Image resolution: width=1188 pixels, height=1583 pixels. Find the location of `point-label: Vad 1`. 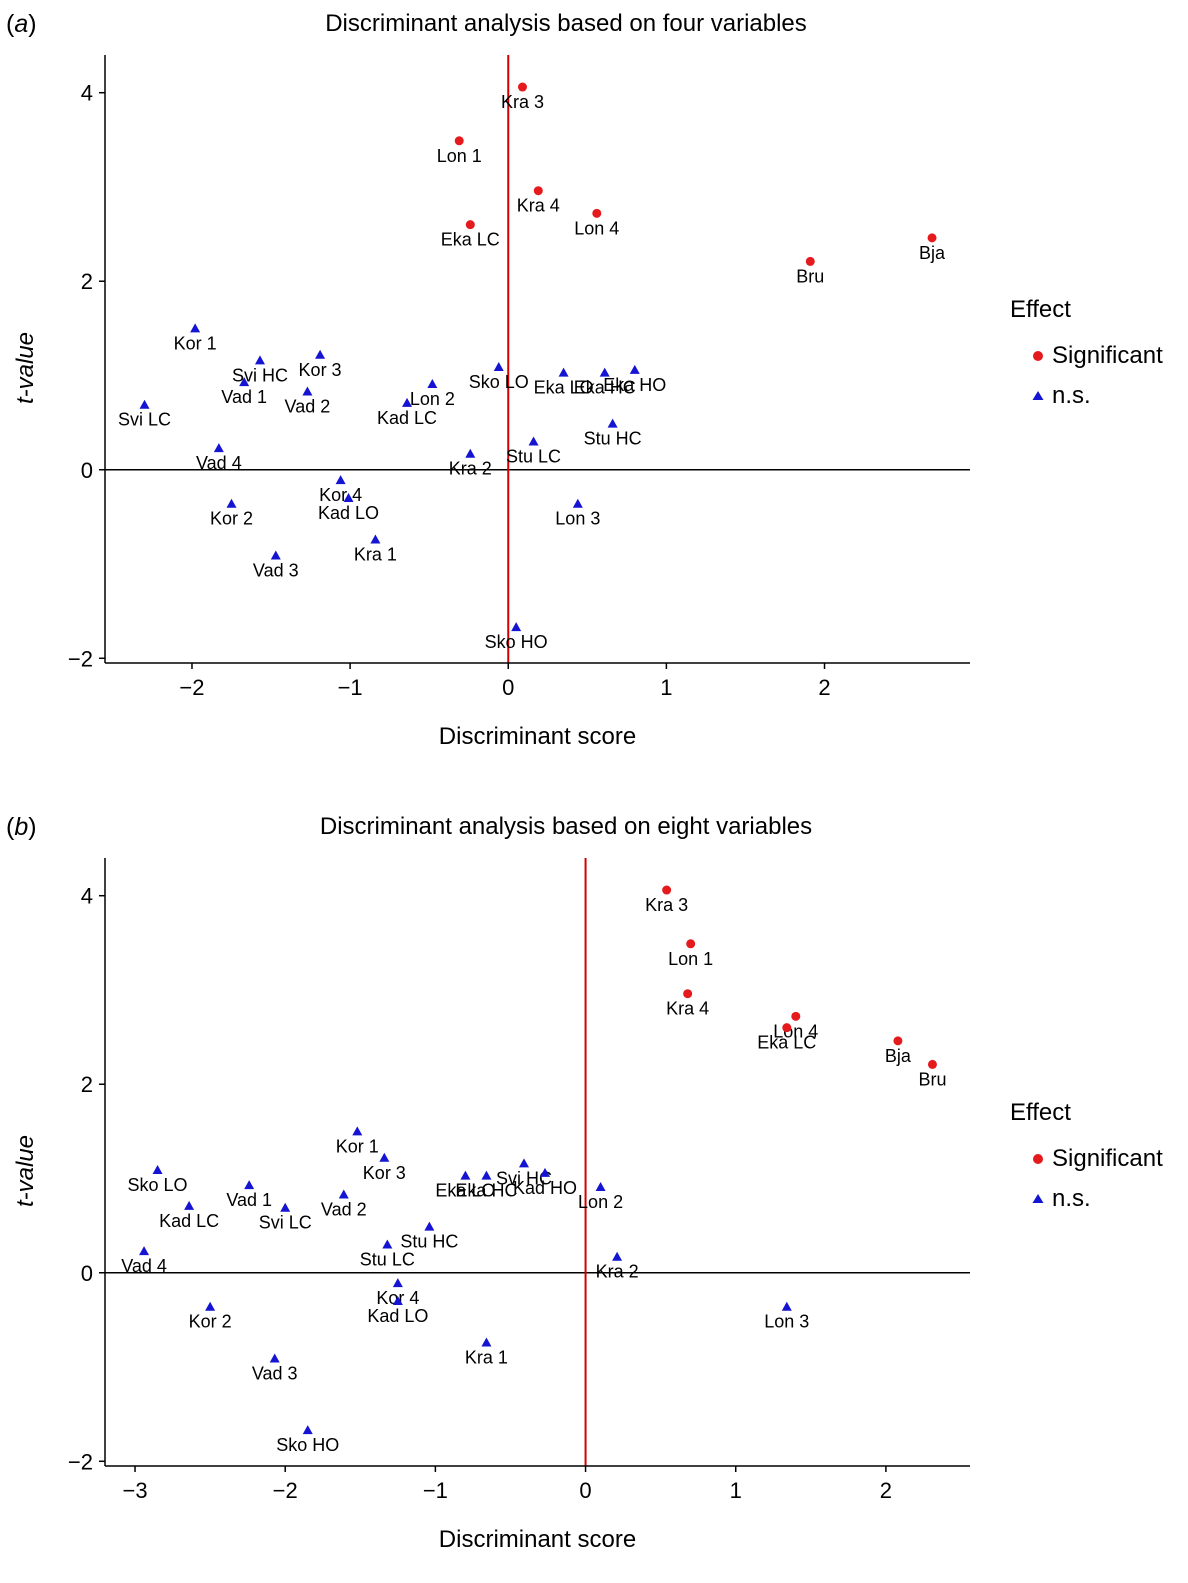

point-label: Vad 1 is located at coordinates (249, 1200).